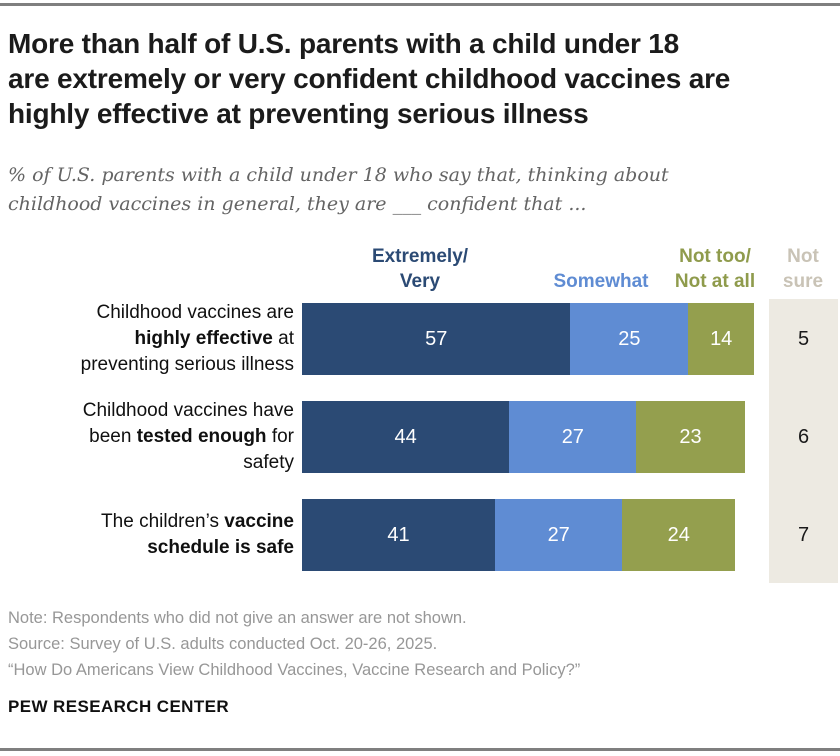 The image size is (840, 756). I want to click on not-sure-column-band, so click(803, 441).